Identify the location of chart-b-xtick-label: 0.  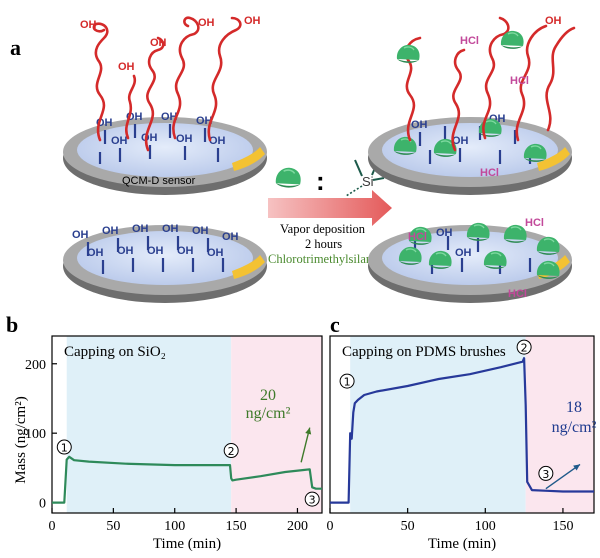
(52, 526).